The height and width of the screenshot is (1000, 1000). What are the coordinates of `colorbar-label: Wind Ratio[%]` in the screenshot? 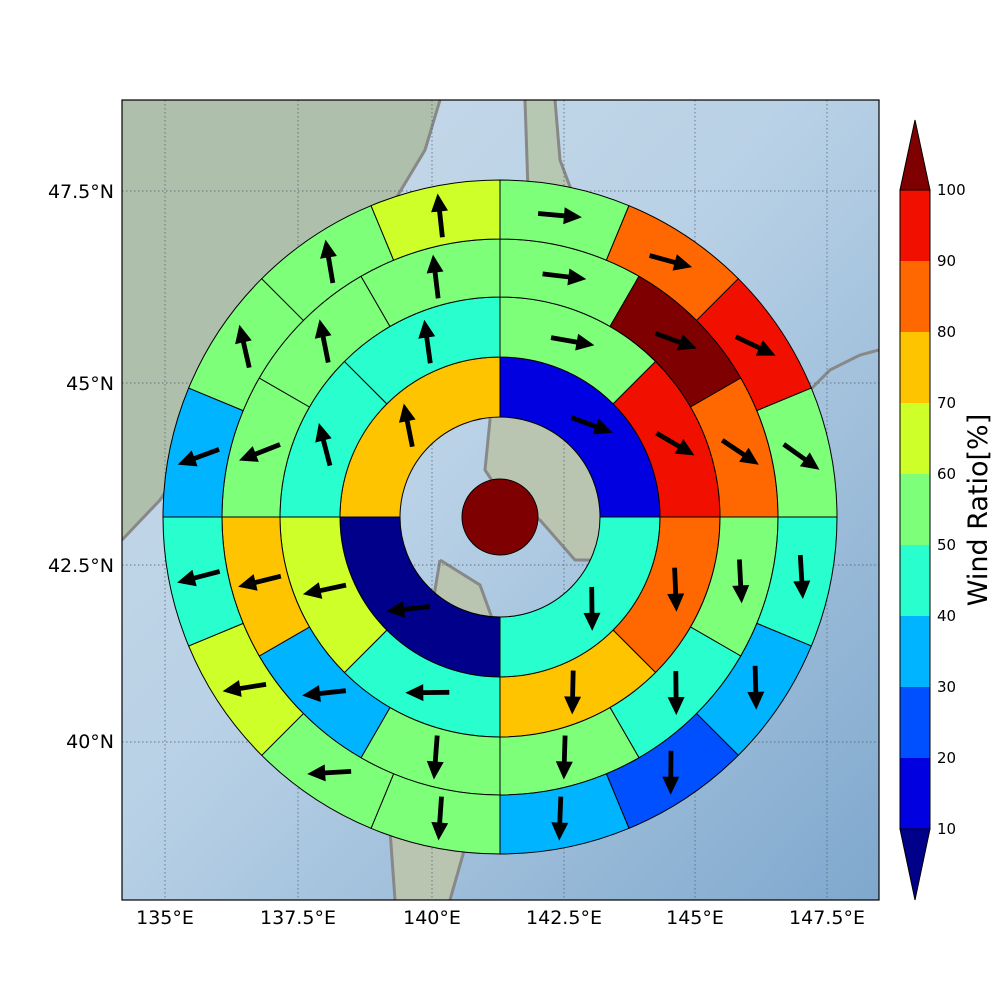 It's located at (978, 510).